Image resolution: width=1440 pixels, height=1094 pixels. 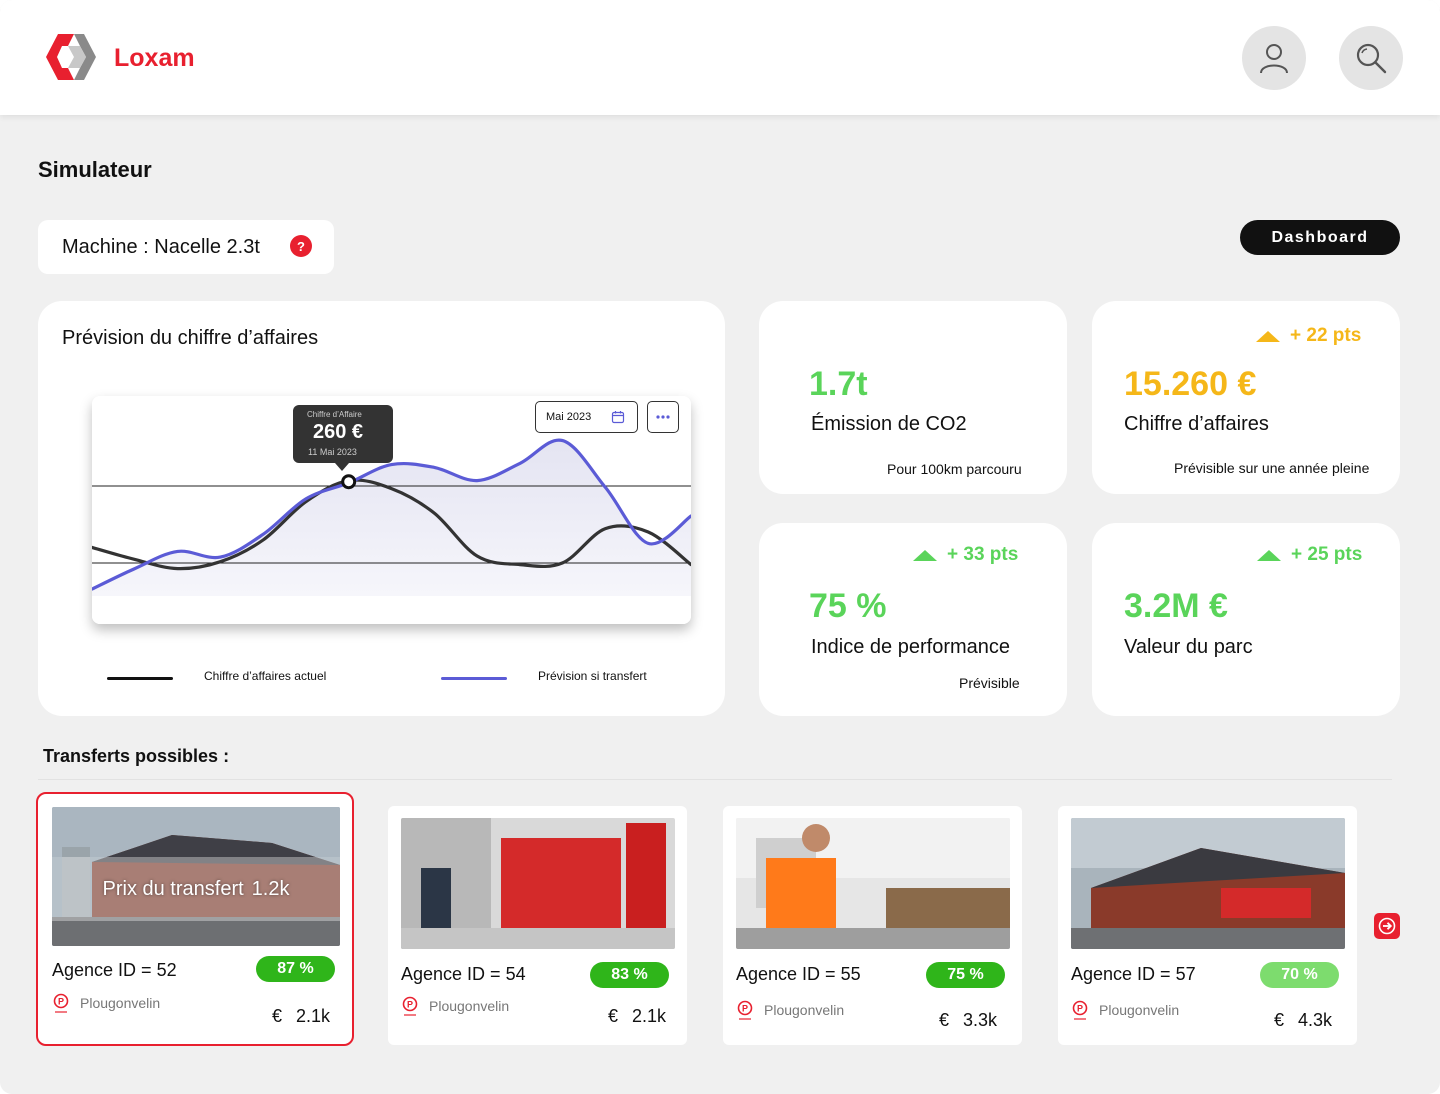 I want to click on user-button, so click(x=1274, y=58).